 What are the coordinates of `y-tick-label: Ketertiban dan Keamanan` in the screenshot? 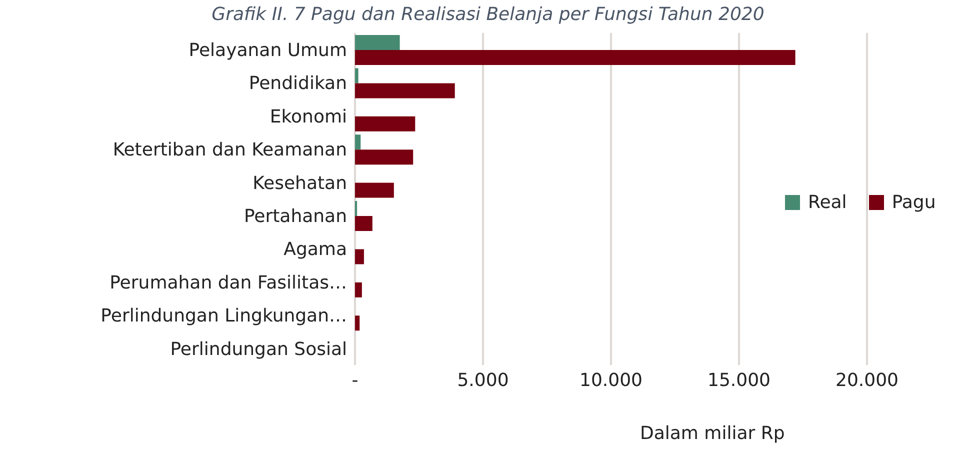 It's located at (229, 150).